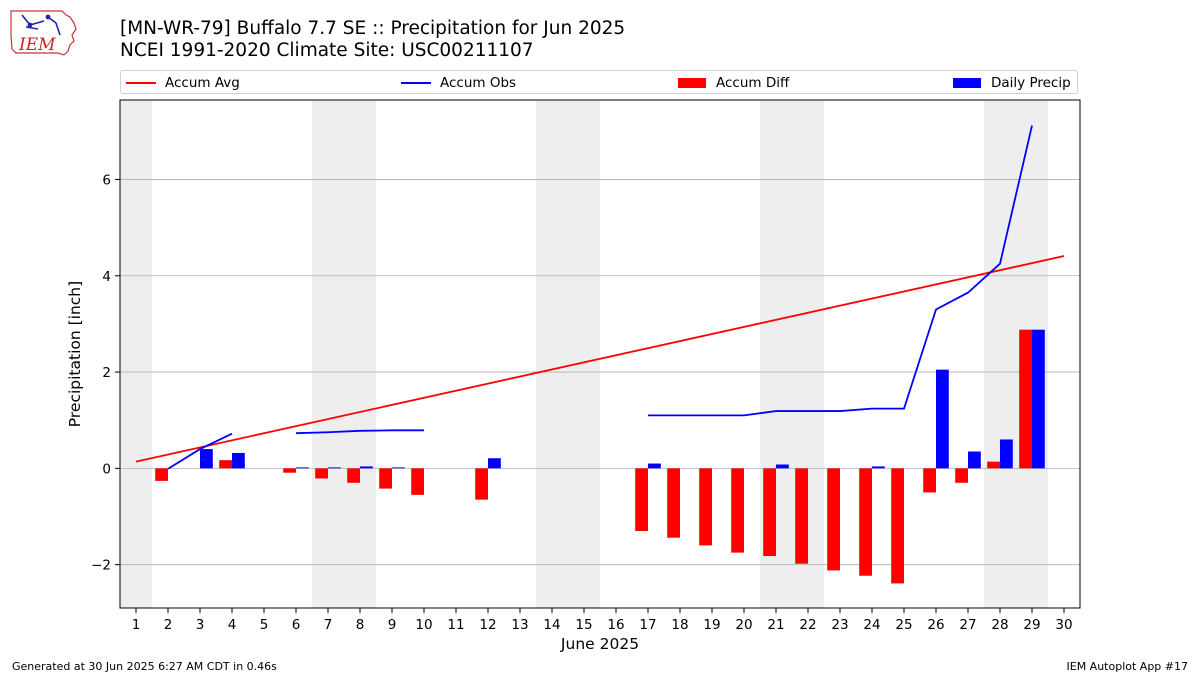 Image resolution: width=1200 pixels, height=675 pixels. I want to click on legend-label-accum-avg: Accum Avg, so click(202, 83).